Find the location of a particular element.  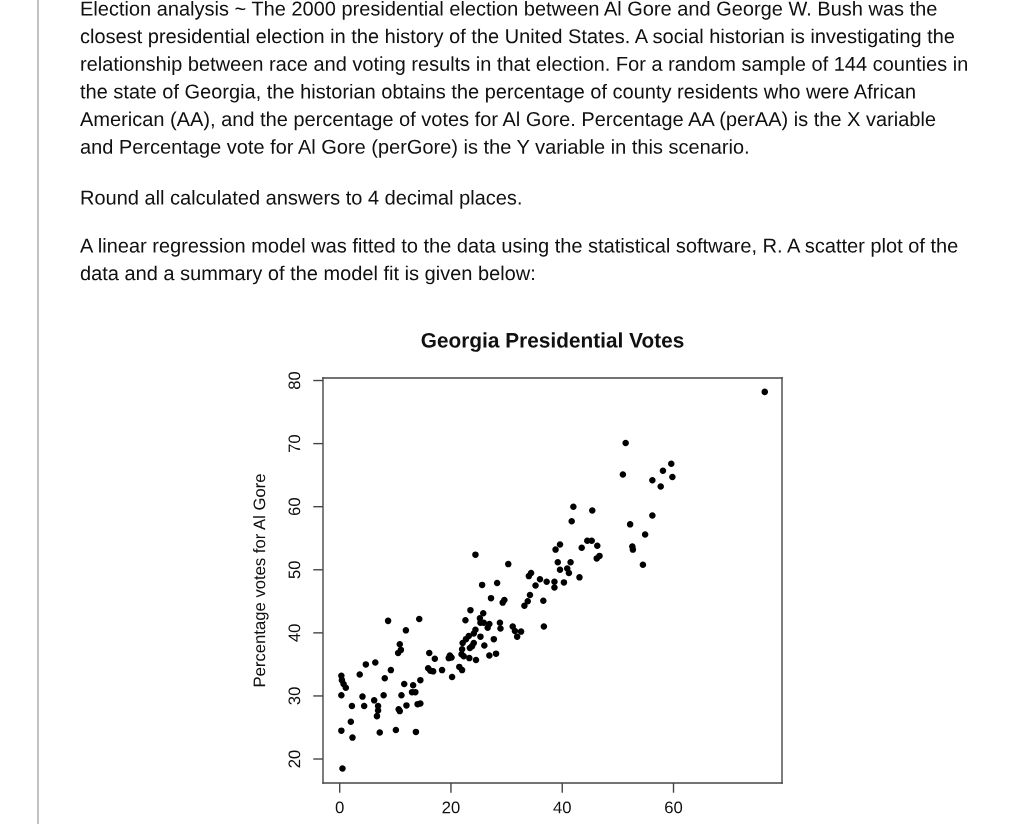

y-tick-label: 60 is located at coordinates (294, 507).